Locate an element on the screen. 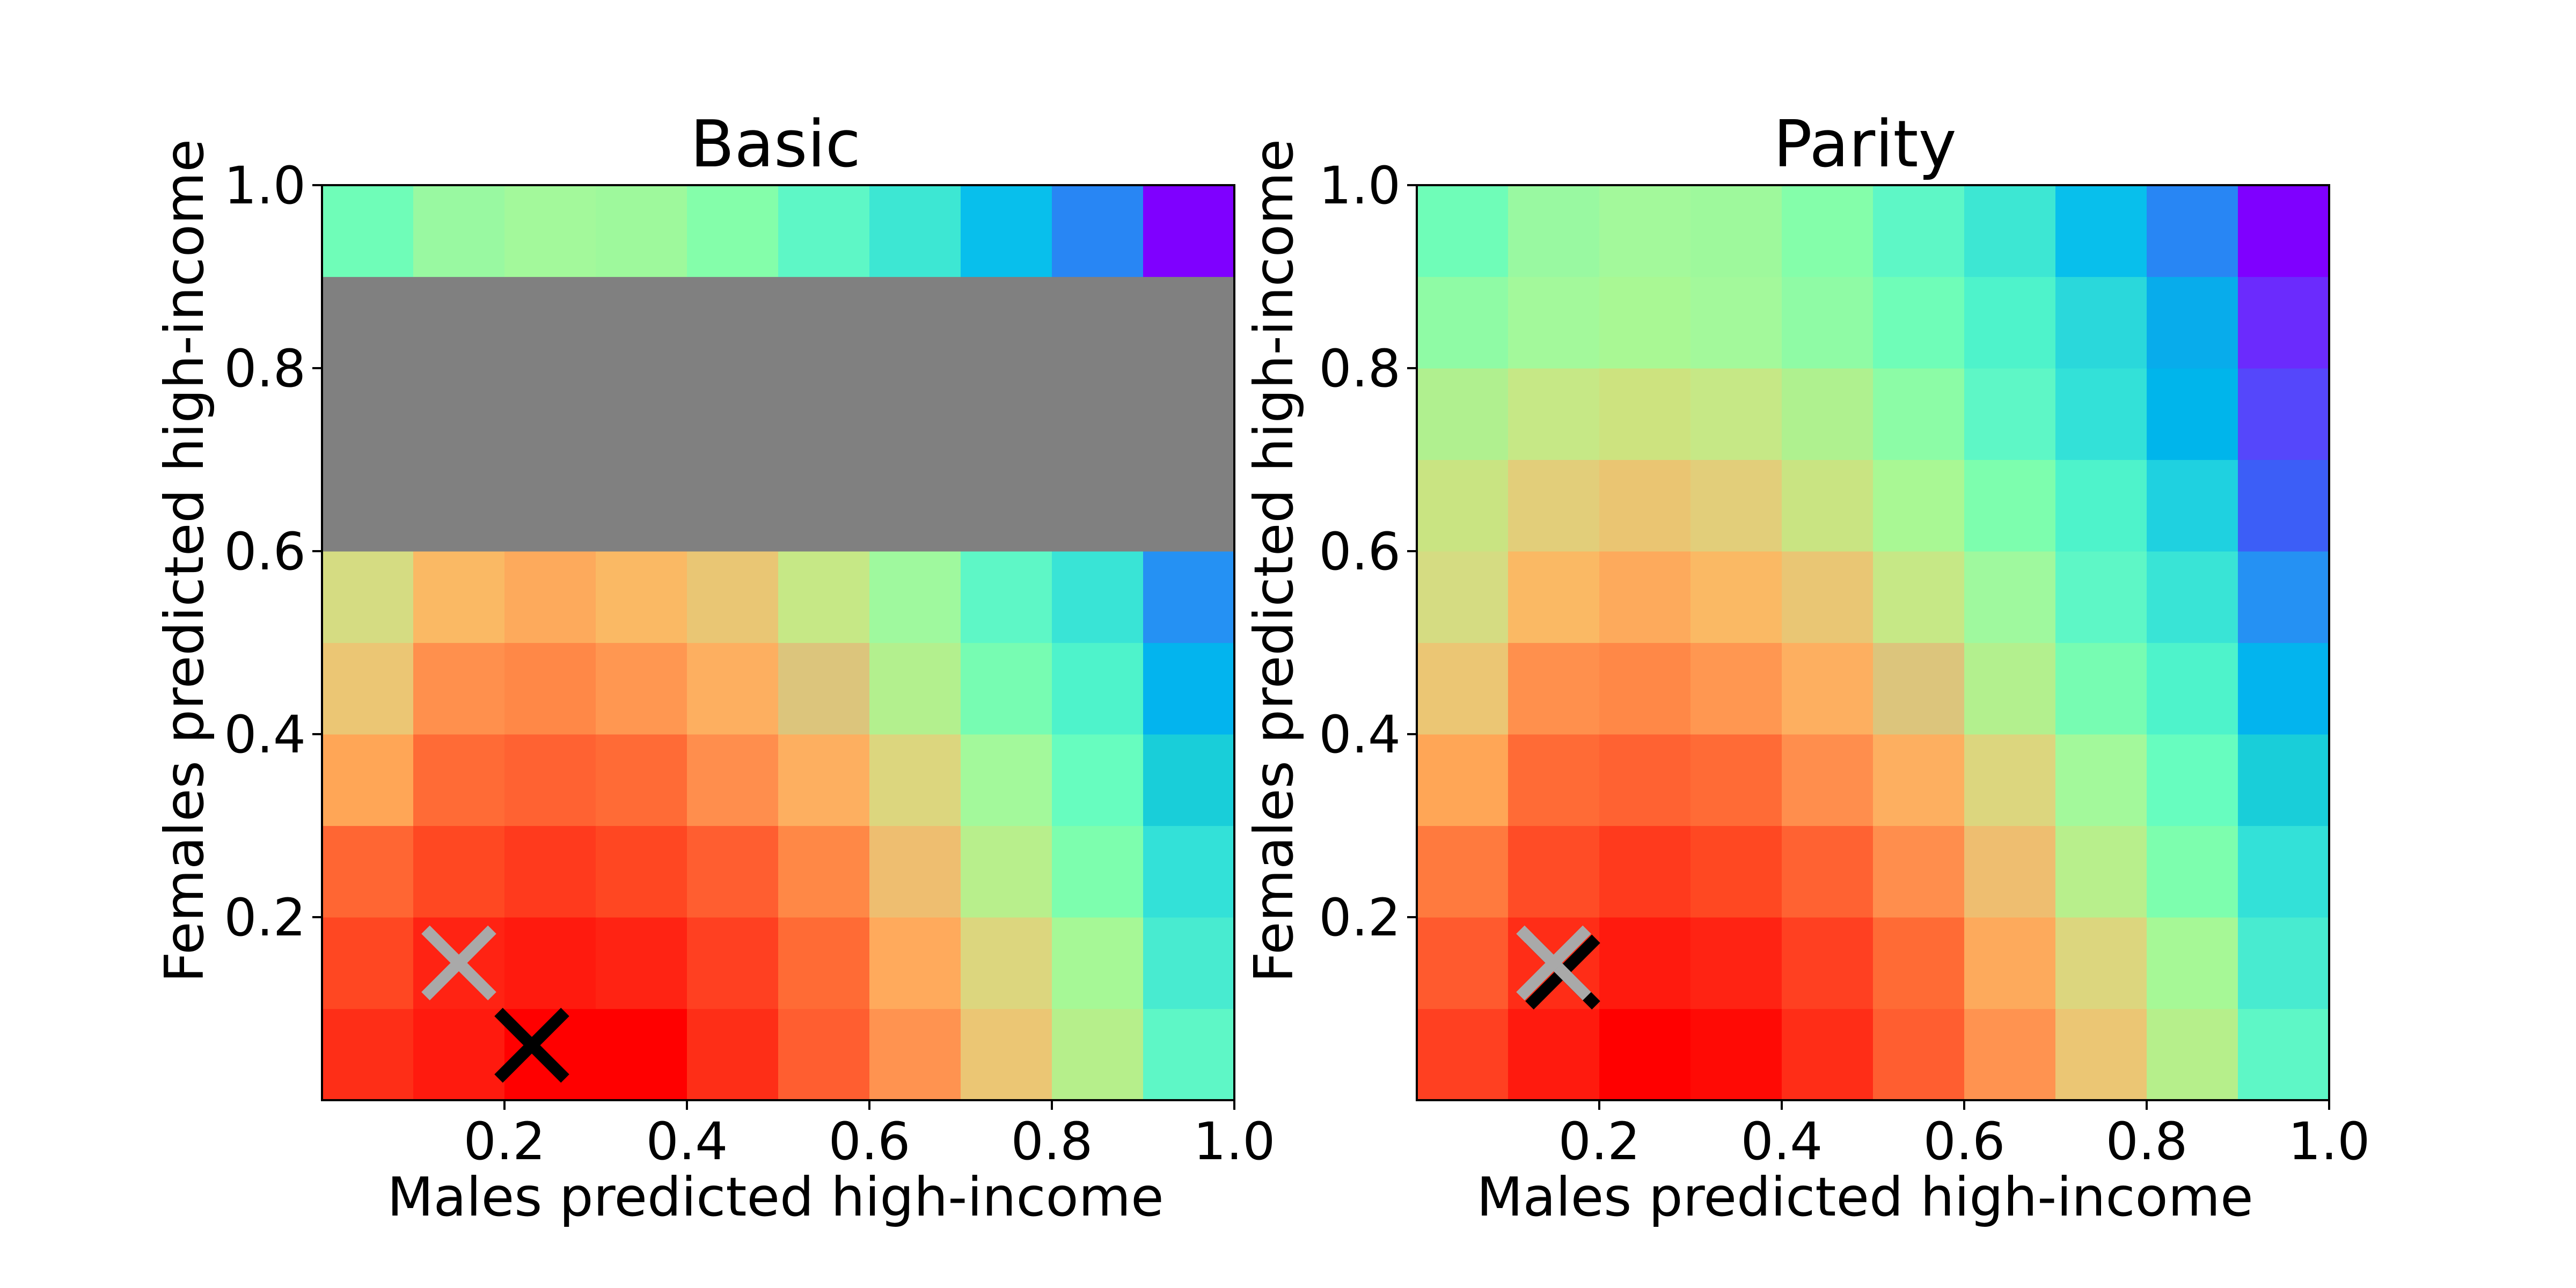 The image size is (2576, 1288). y-tick-label: 0.6 is located at coordinates (1360, 552).